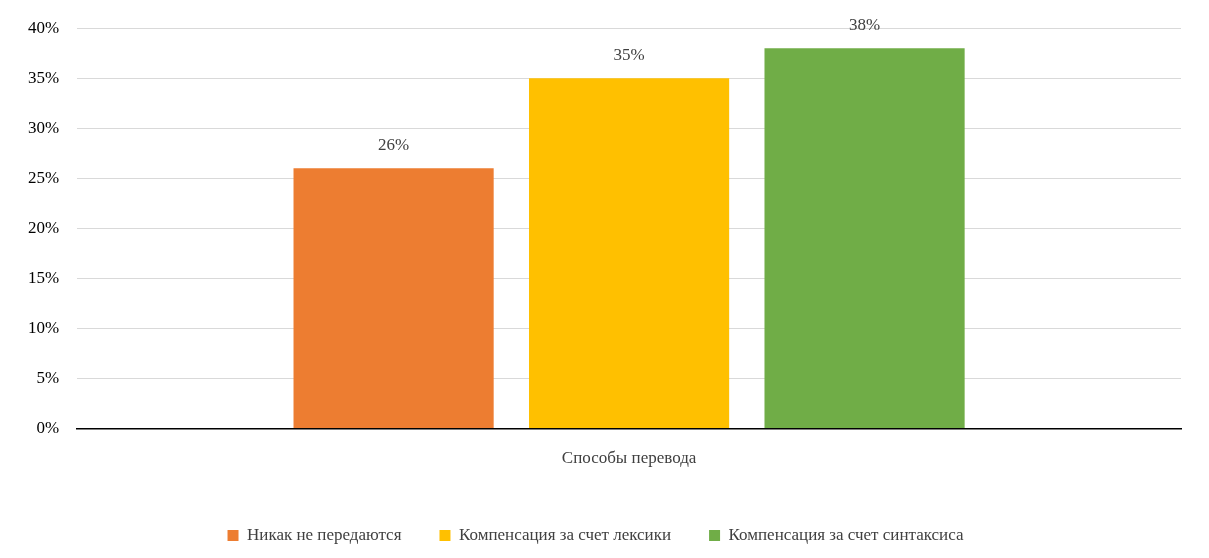 Image resolution: width=1209 pixels, height=558 pixels. Describe the element at coordinates (43, 227) in the screenshot. I see `y-tick-label: 20%` at that location.